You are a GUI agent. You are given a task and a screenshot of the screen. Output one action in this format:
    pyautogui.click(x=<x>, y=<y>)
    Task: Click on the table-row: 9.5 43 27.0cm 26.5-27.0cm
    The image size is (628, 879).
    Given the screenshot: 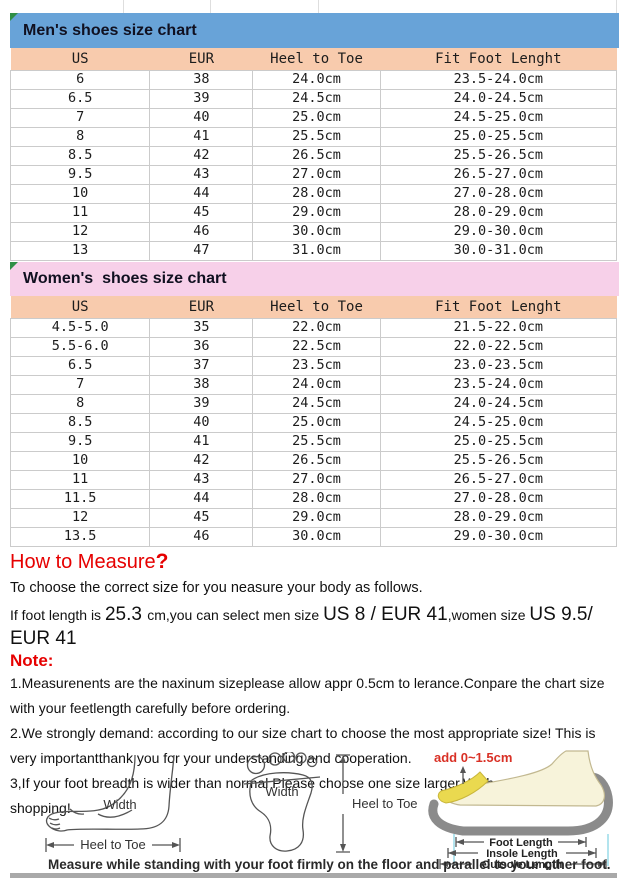 What is the action you would take?
    pyautogui.click(x=313, y=174)
    